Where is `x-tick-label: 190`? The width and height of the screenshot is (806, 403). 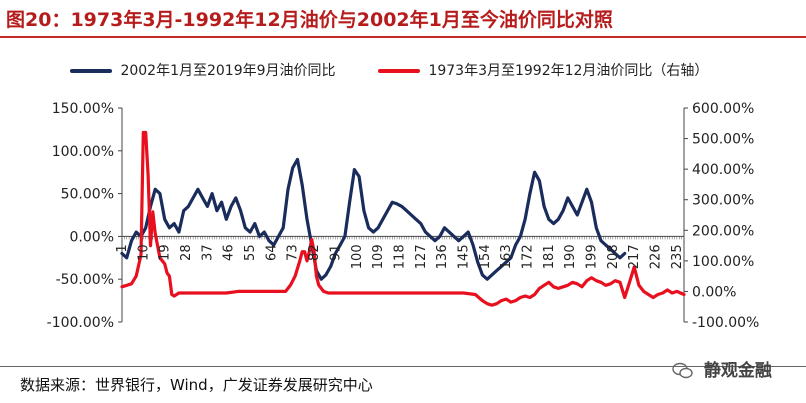
x-tick-label: 190 is located at coordinates (570, 256).